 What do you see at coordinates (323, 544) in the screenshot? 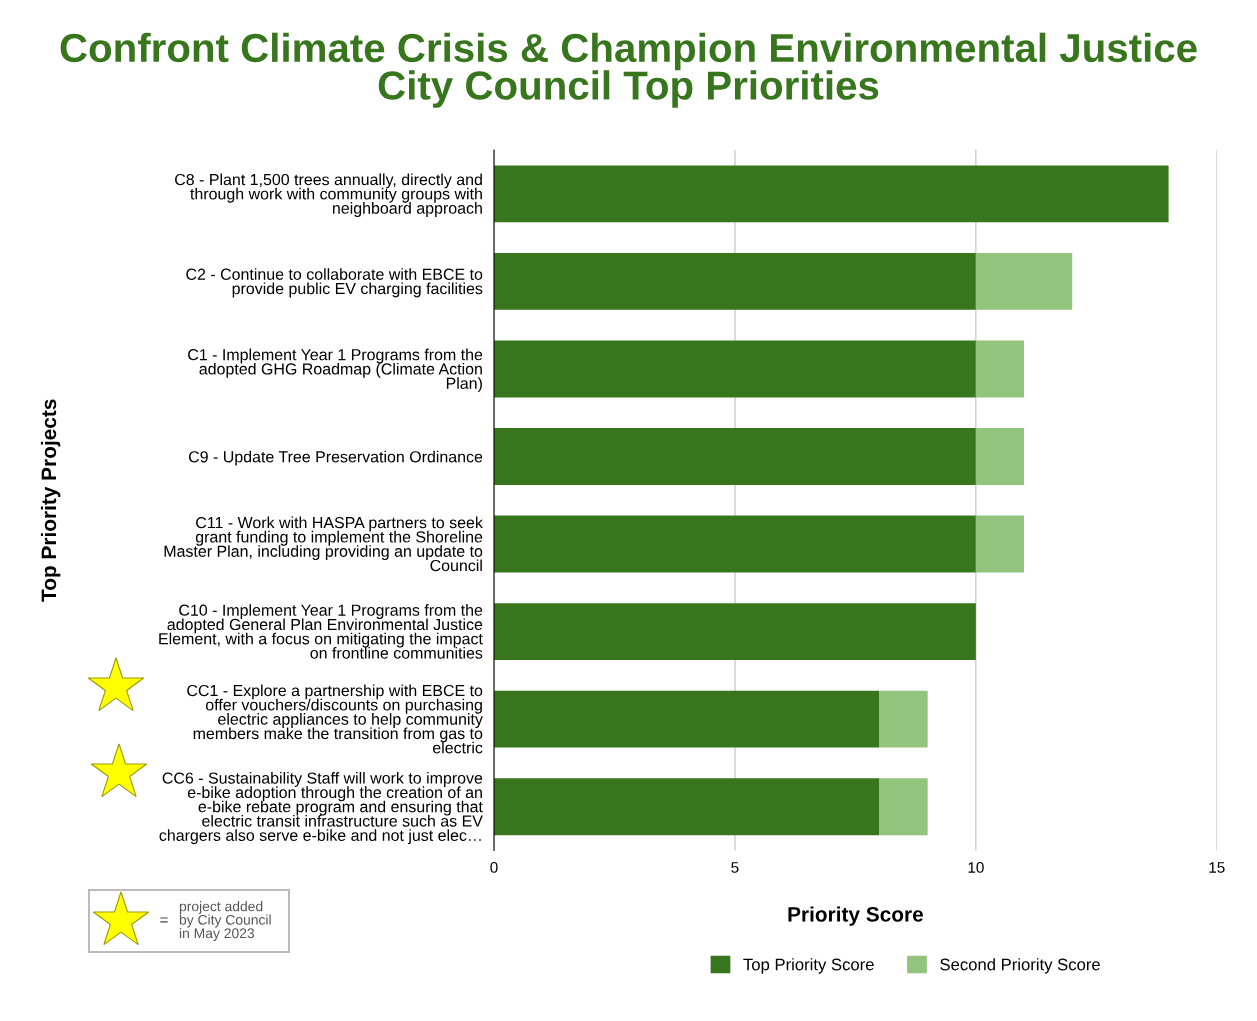
I see `y-tick-label: C11 - Work with HASPA partners to seek grant funding to implement the Shoreline Master Plan, including providing an update to Council` at bounding box center [323, 544].